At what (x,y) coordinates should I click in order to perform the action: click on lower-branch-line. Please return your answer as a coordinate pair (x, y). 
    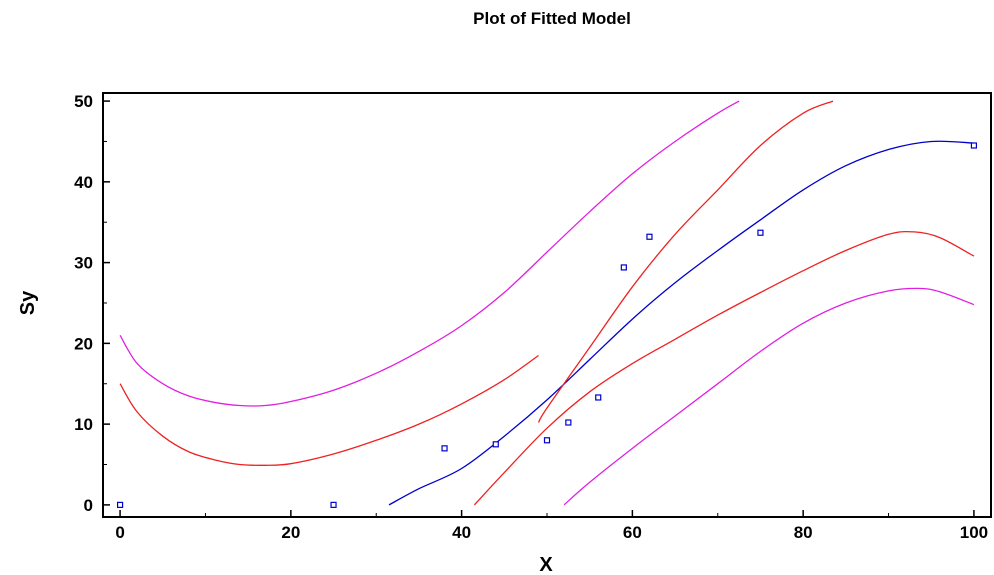
    Looking at the image, I should click on (329, 410).